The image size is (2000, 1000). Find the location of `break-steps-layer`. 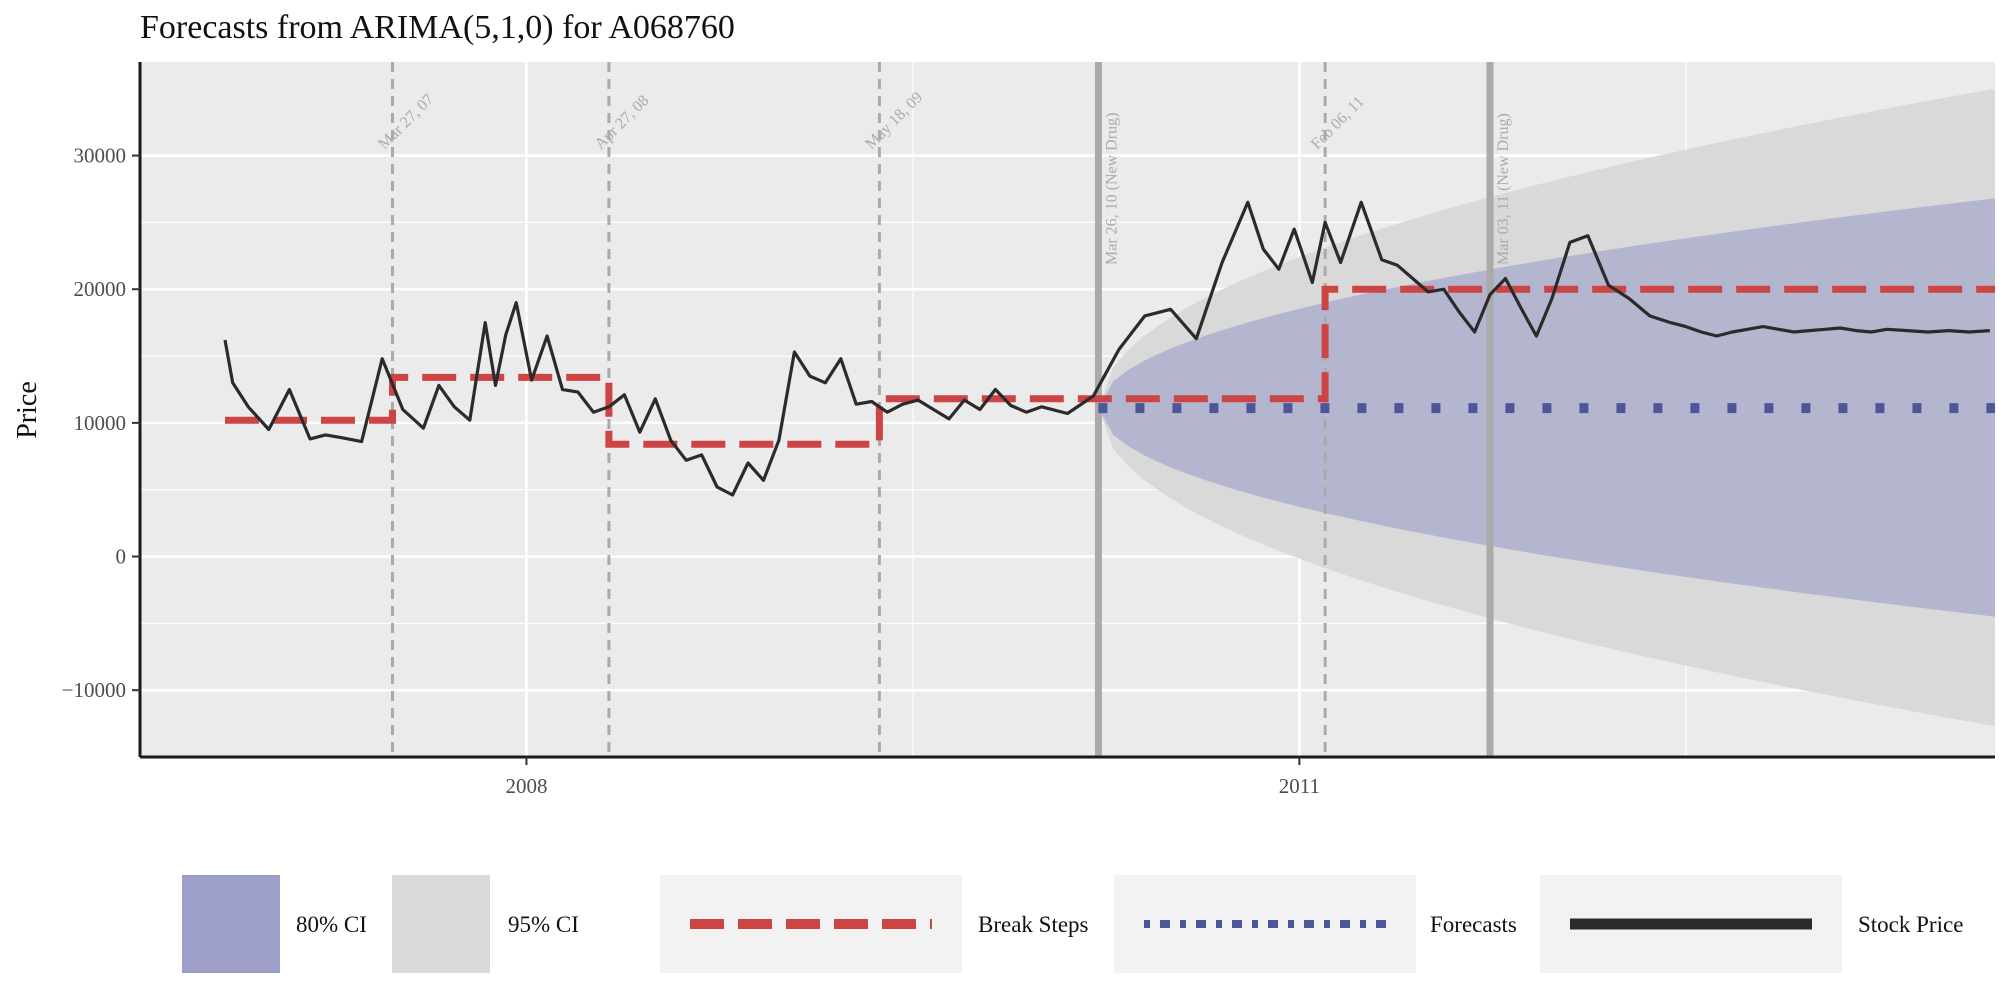

break-steps-layer is located at coordinates (1110, 366).